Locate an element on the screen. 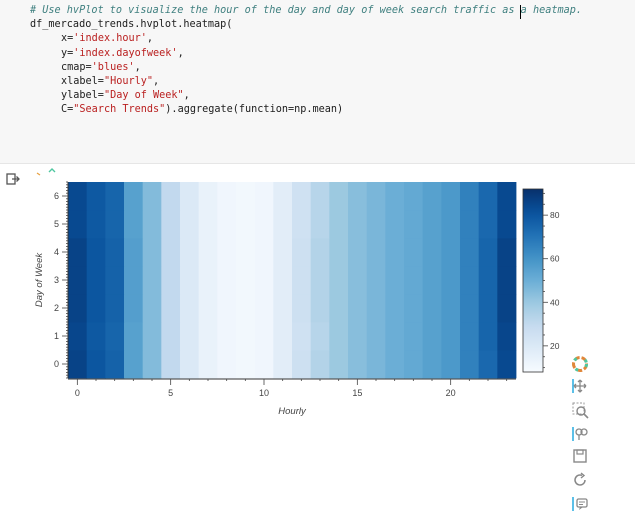  code-key: C= is located at coordinates (67, 110).